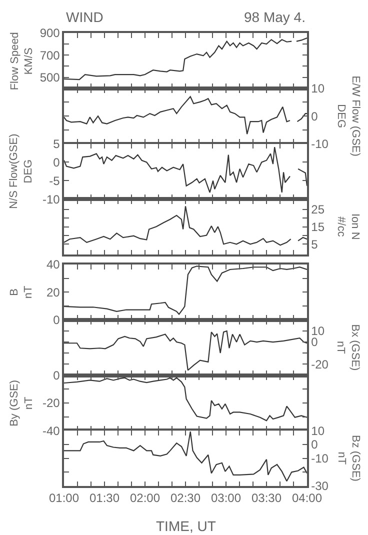  What do you see at coordinates (64, 498) in the screenshot?
I see `x-tick-label: 01:00` at bounding box center [64, 498].